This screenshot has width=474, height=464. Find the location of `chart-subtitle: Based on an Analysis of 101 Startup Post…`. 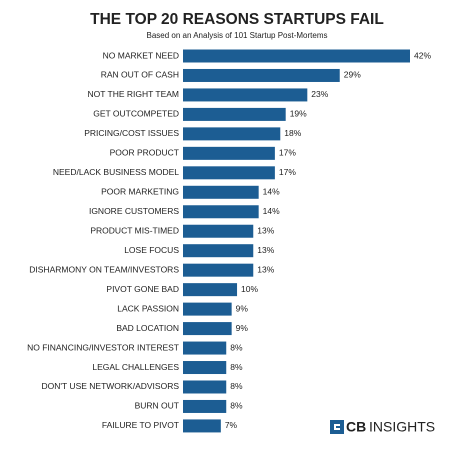

chart-subtitle: Based on an Analysis of 101 Startup Post… is located at coordinates (237, 35).